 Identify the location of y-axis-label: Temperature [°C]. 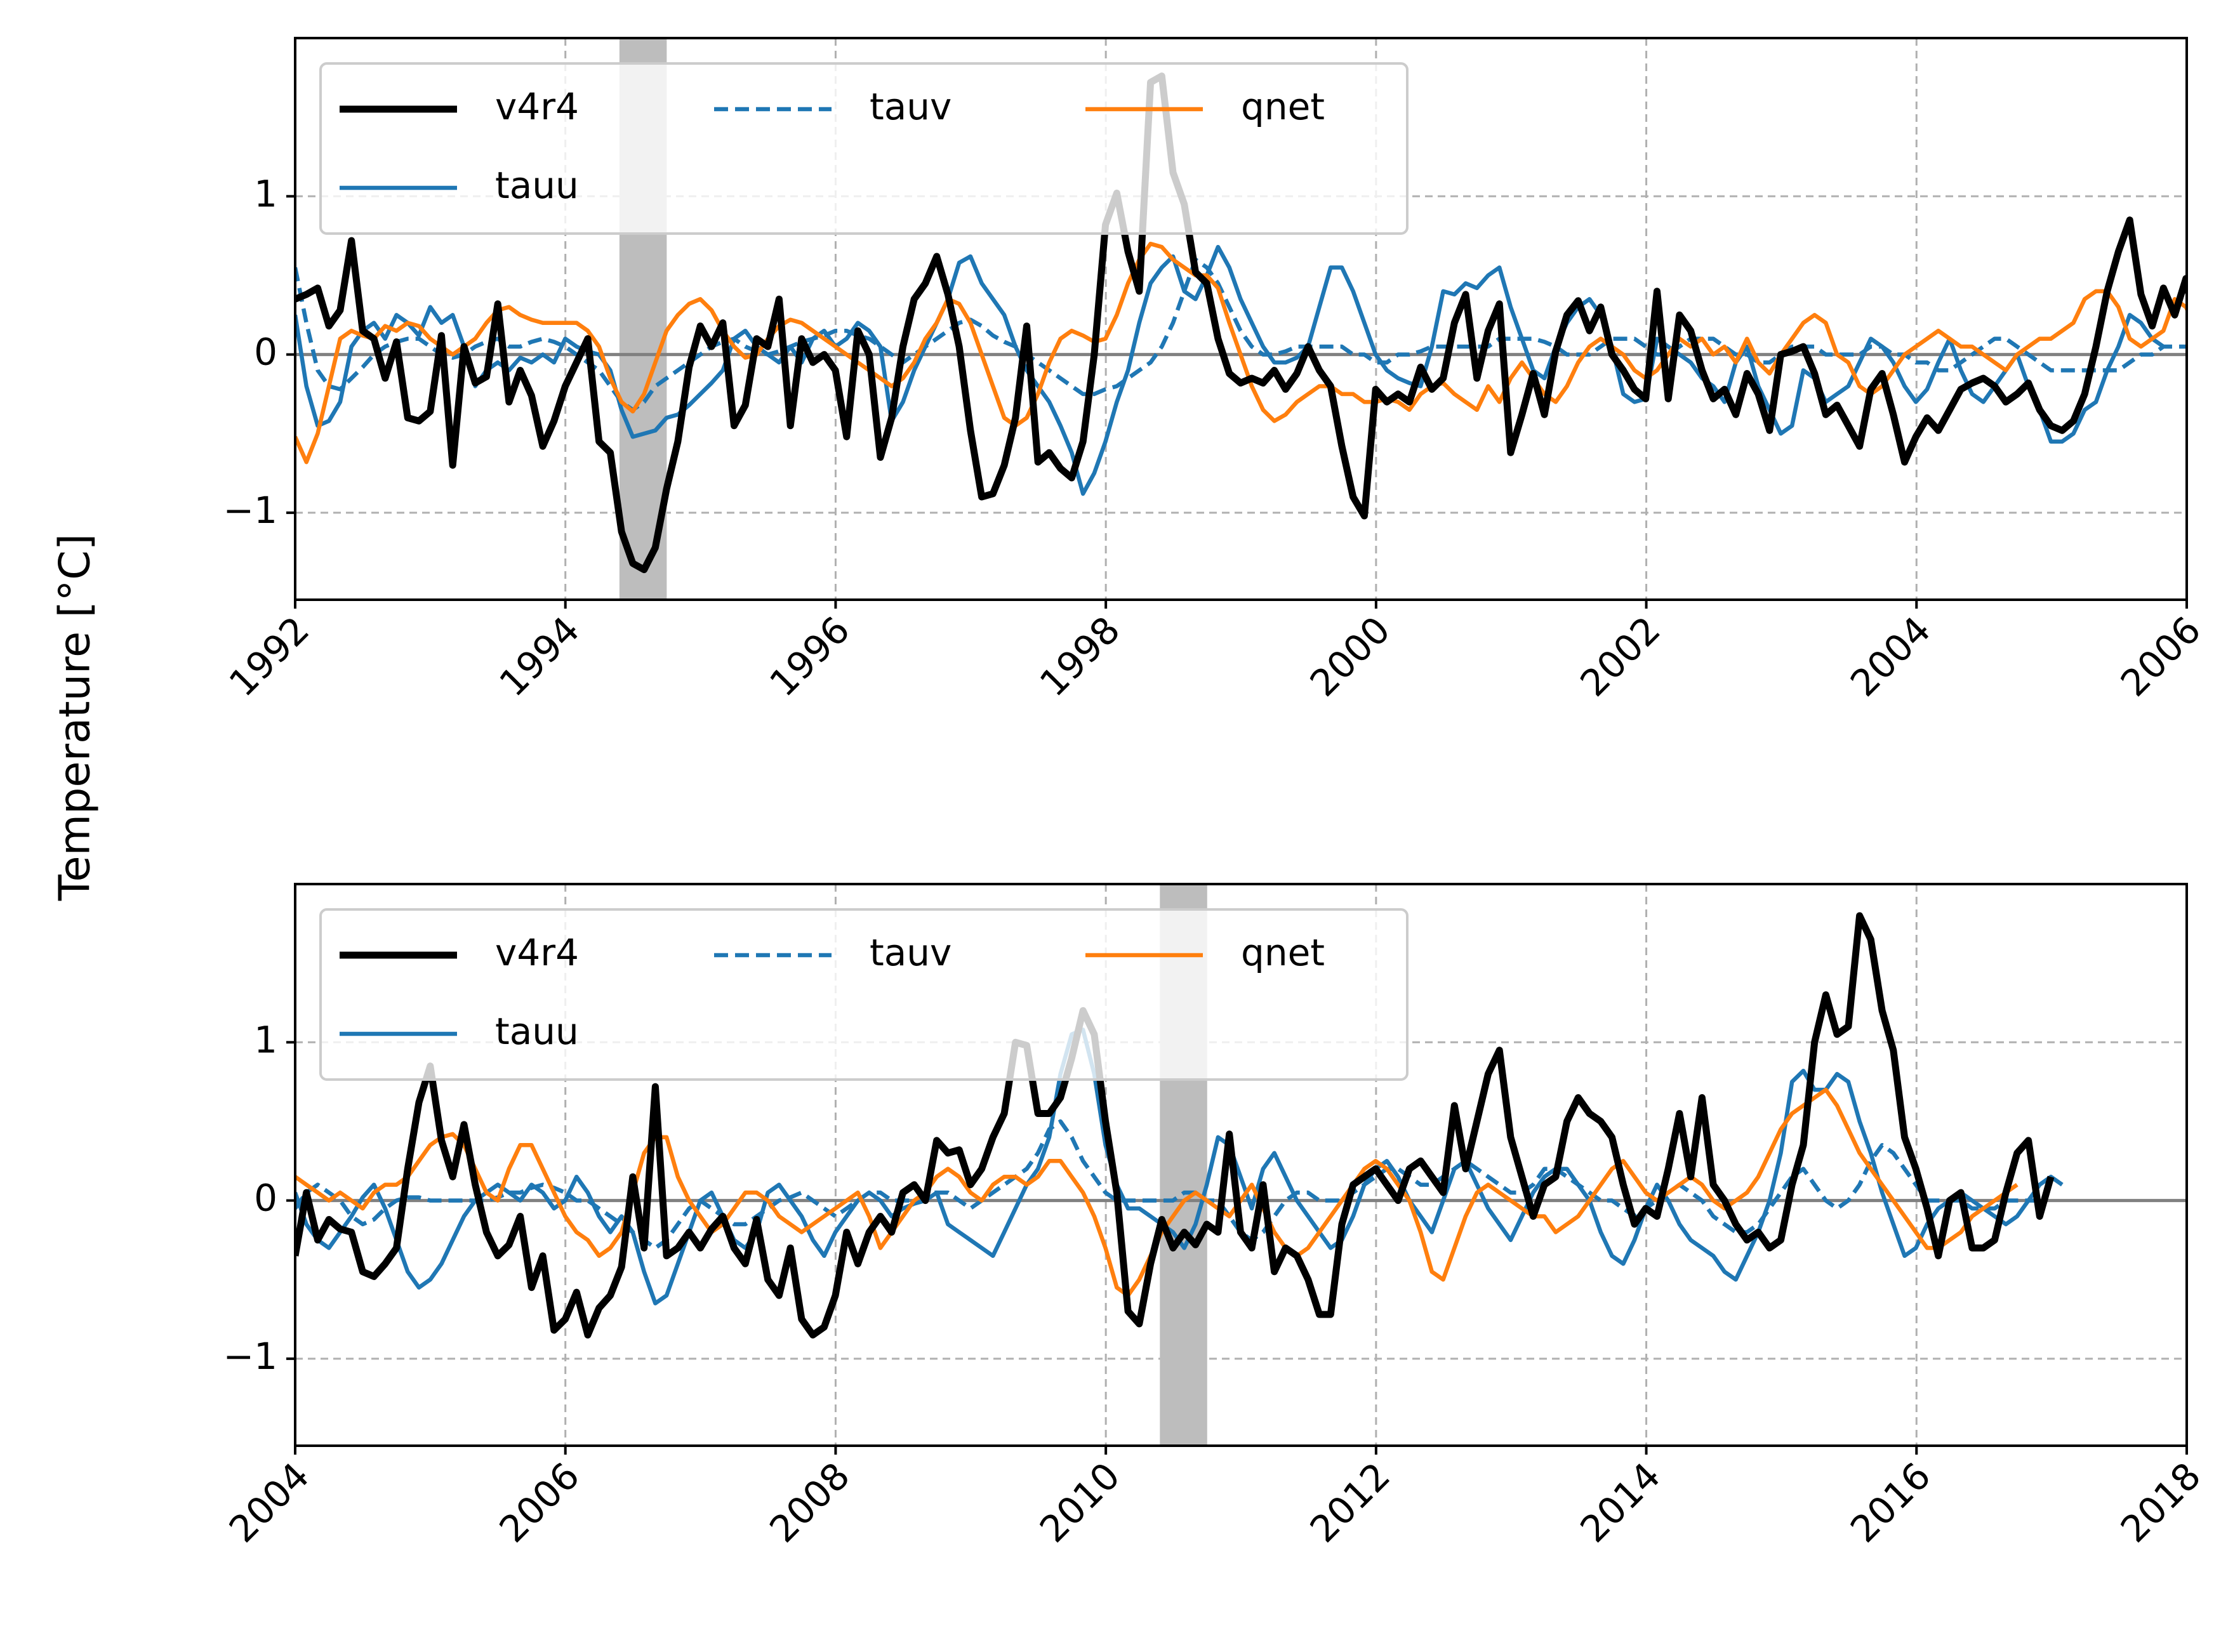
(75, 717).